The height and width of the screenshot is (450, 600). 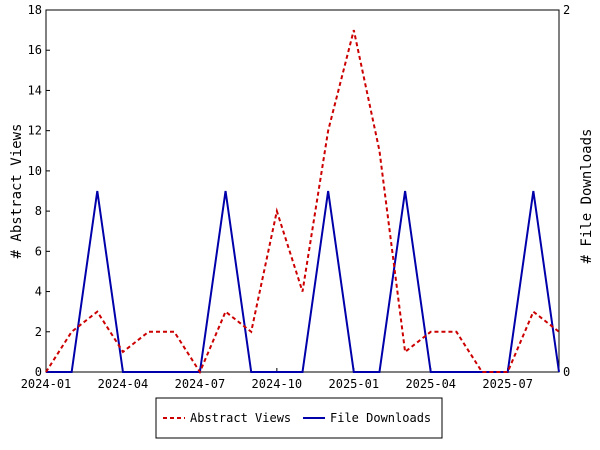 I want to click on x-tick-label: 2024-01, so click(x=46, y=384).